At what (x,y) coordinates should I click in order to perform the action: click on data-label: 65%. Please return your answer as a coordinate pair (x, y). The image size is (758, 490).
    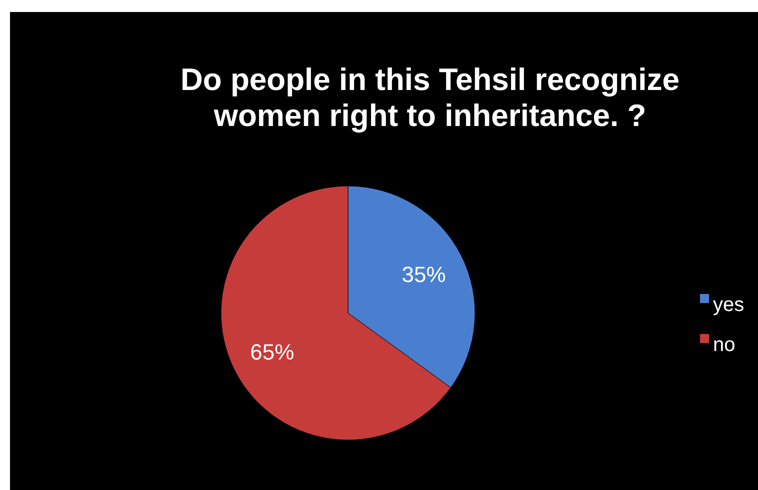
    Looking at the image, I should click on (272, 351).